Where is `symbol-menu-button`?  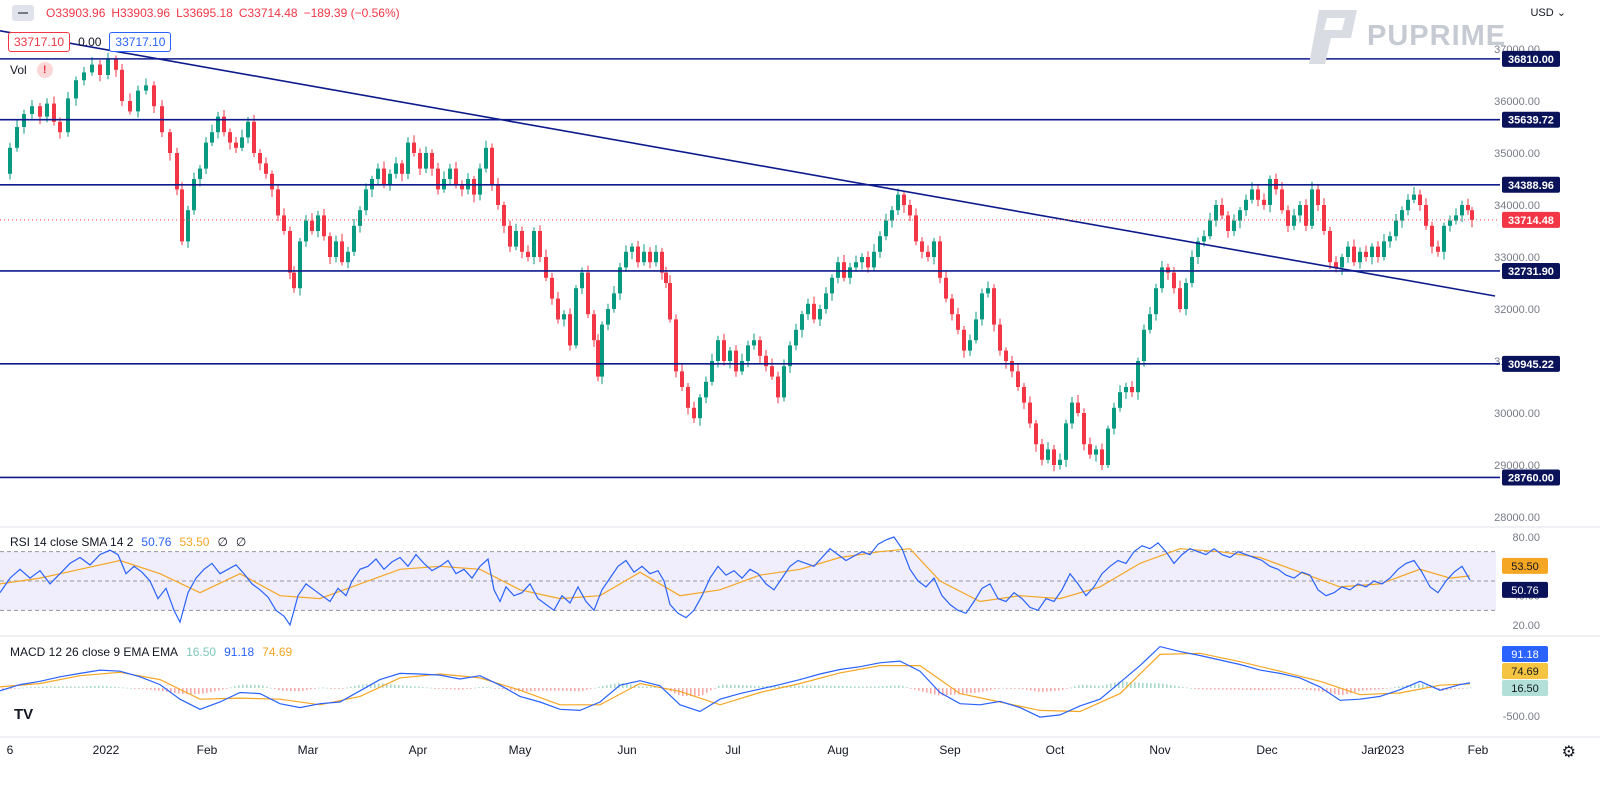
symbol-menu-button is located at coordinates (23, 13).